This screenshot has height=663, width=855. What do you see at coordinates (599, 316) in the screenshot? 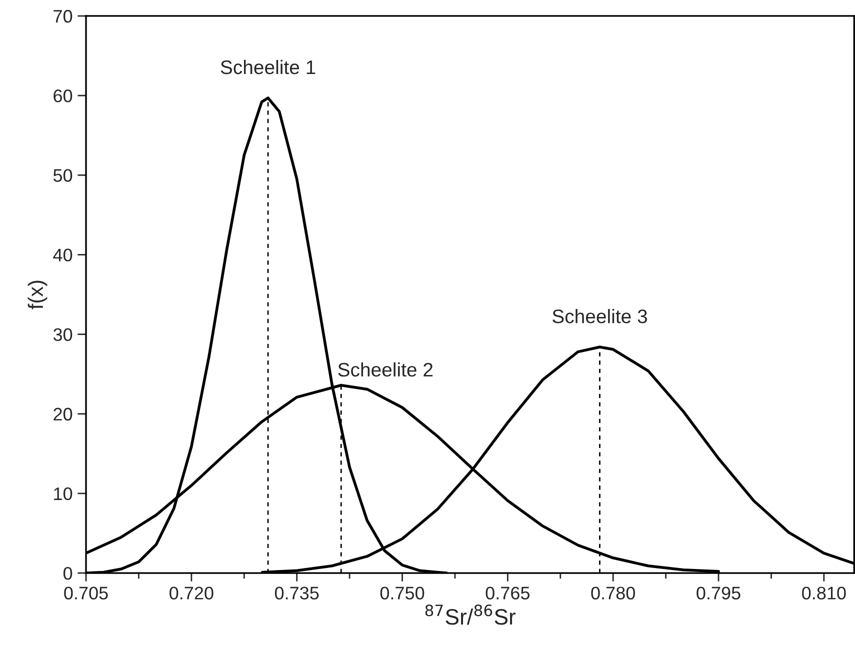
I see `series-label: Scheelite 3` at bounding box center [599, 316].